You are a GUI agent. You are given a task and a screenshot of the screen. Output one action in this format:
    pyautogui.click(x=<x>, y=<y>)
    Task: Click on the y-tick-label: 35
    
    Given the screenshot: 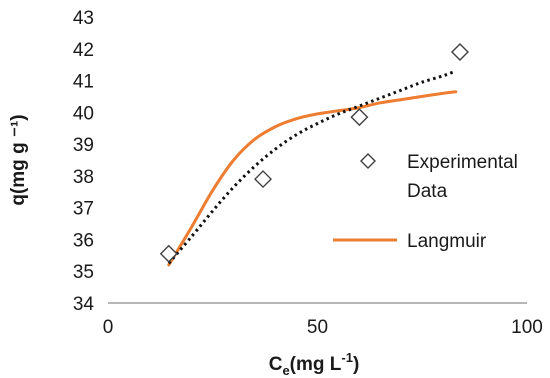 What is the action you would take?
    pyautogui.click(x=83, y=272)
    